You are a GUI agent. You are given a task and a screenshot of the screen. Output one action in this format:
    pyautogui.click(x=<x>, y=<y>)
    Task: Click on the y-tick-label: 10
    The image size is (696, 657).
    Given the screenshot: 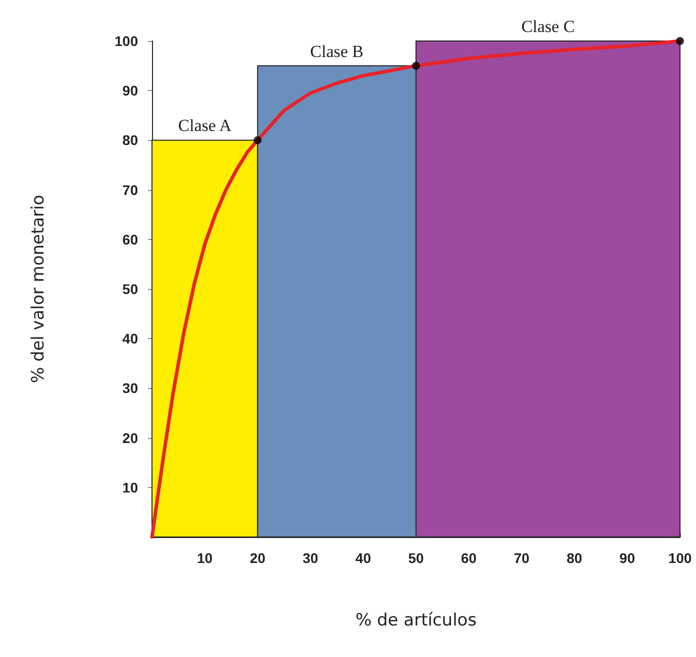 What is the action you would take?
    pyautogui.click(x=130, y=487)
    